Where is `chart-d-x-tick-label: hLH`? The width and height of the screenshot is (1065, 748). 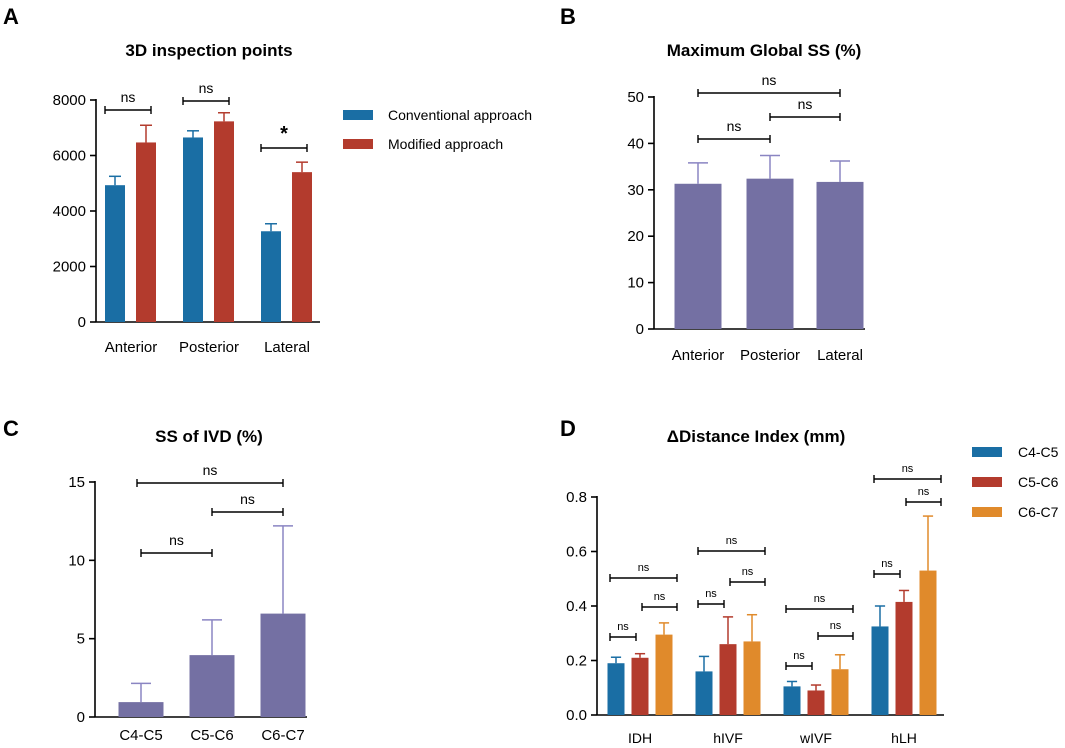 chart-d-x-tick-label: hLH is located at coordinates (904, 738).